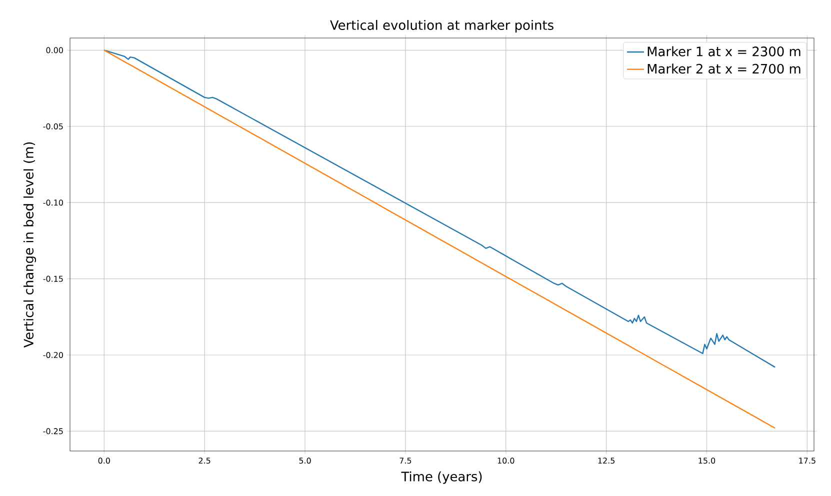 This screenshot has height=496, width=831. I want to click on x-axis-title: Time (years), so click(441, 477).